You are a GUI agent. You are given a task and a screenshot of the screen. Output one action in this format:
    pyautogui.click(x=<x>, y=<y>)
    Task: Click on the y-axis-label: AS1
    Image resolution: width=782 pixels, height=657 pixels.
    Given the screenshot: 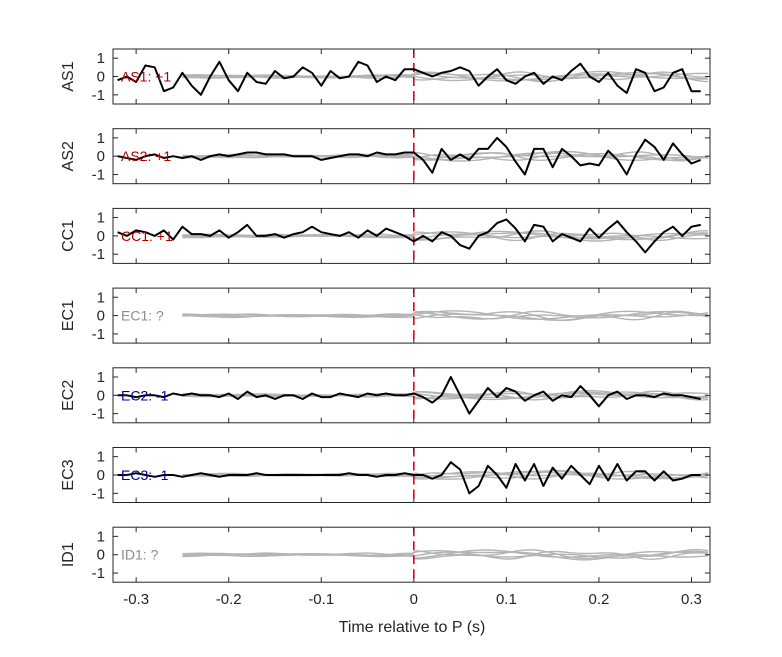 What is the action you would take?
    pyautogui.click(x=68, y=76)
    